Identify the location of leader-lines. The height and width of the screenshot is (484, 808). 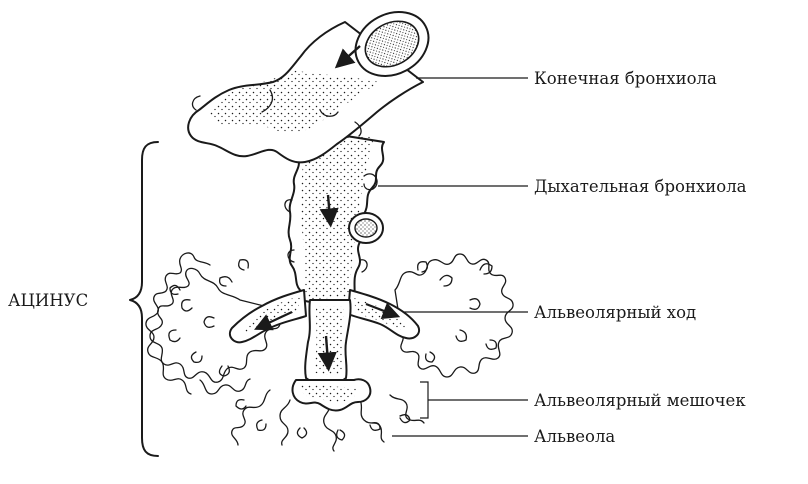
(453, 257).